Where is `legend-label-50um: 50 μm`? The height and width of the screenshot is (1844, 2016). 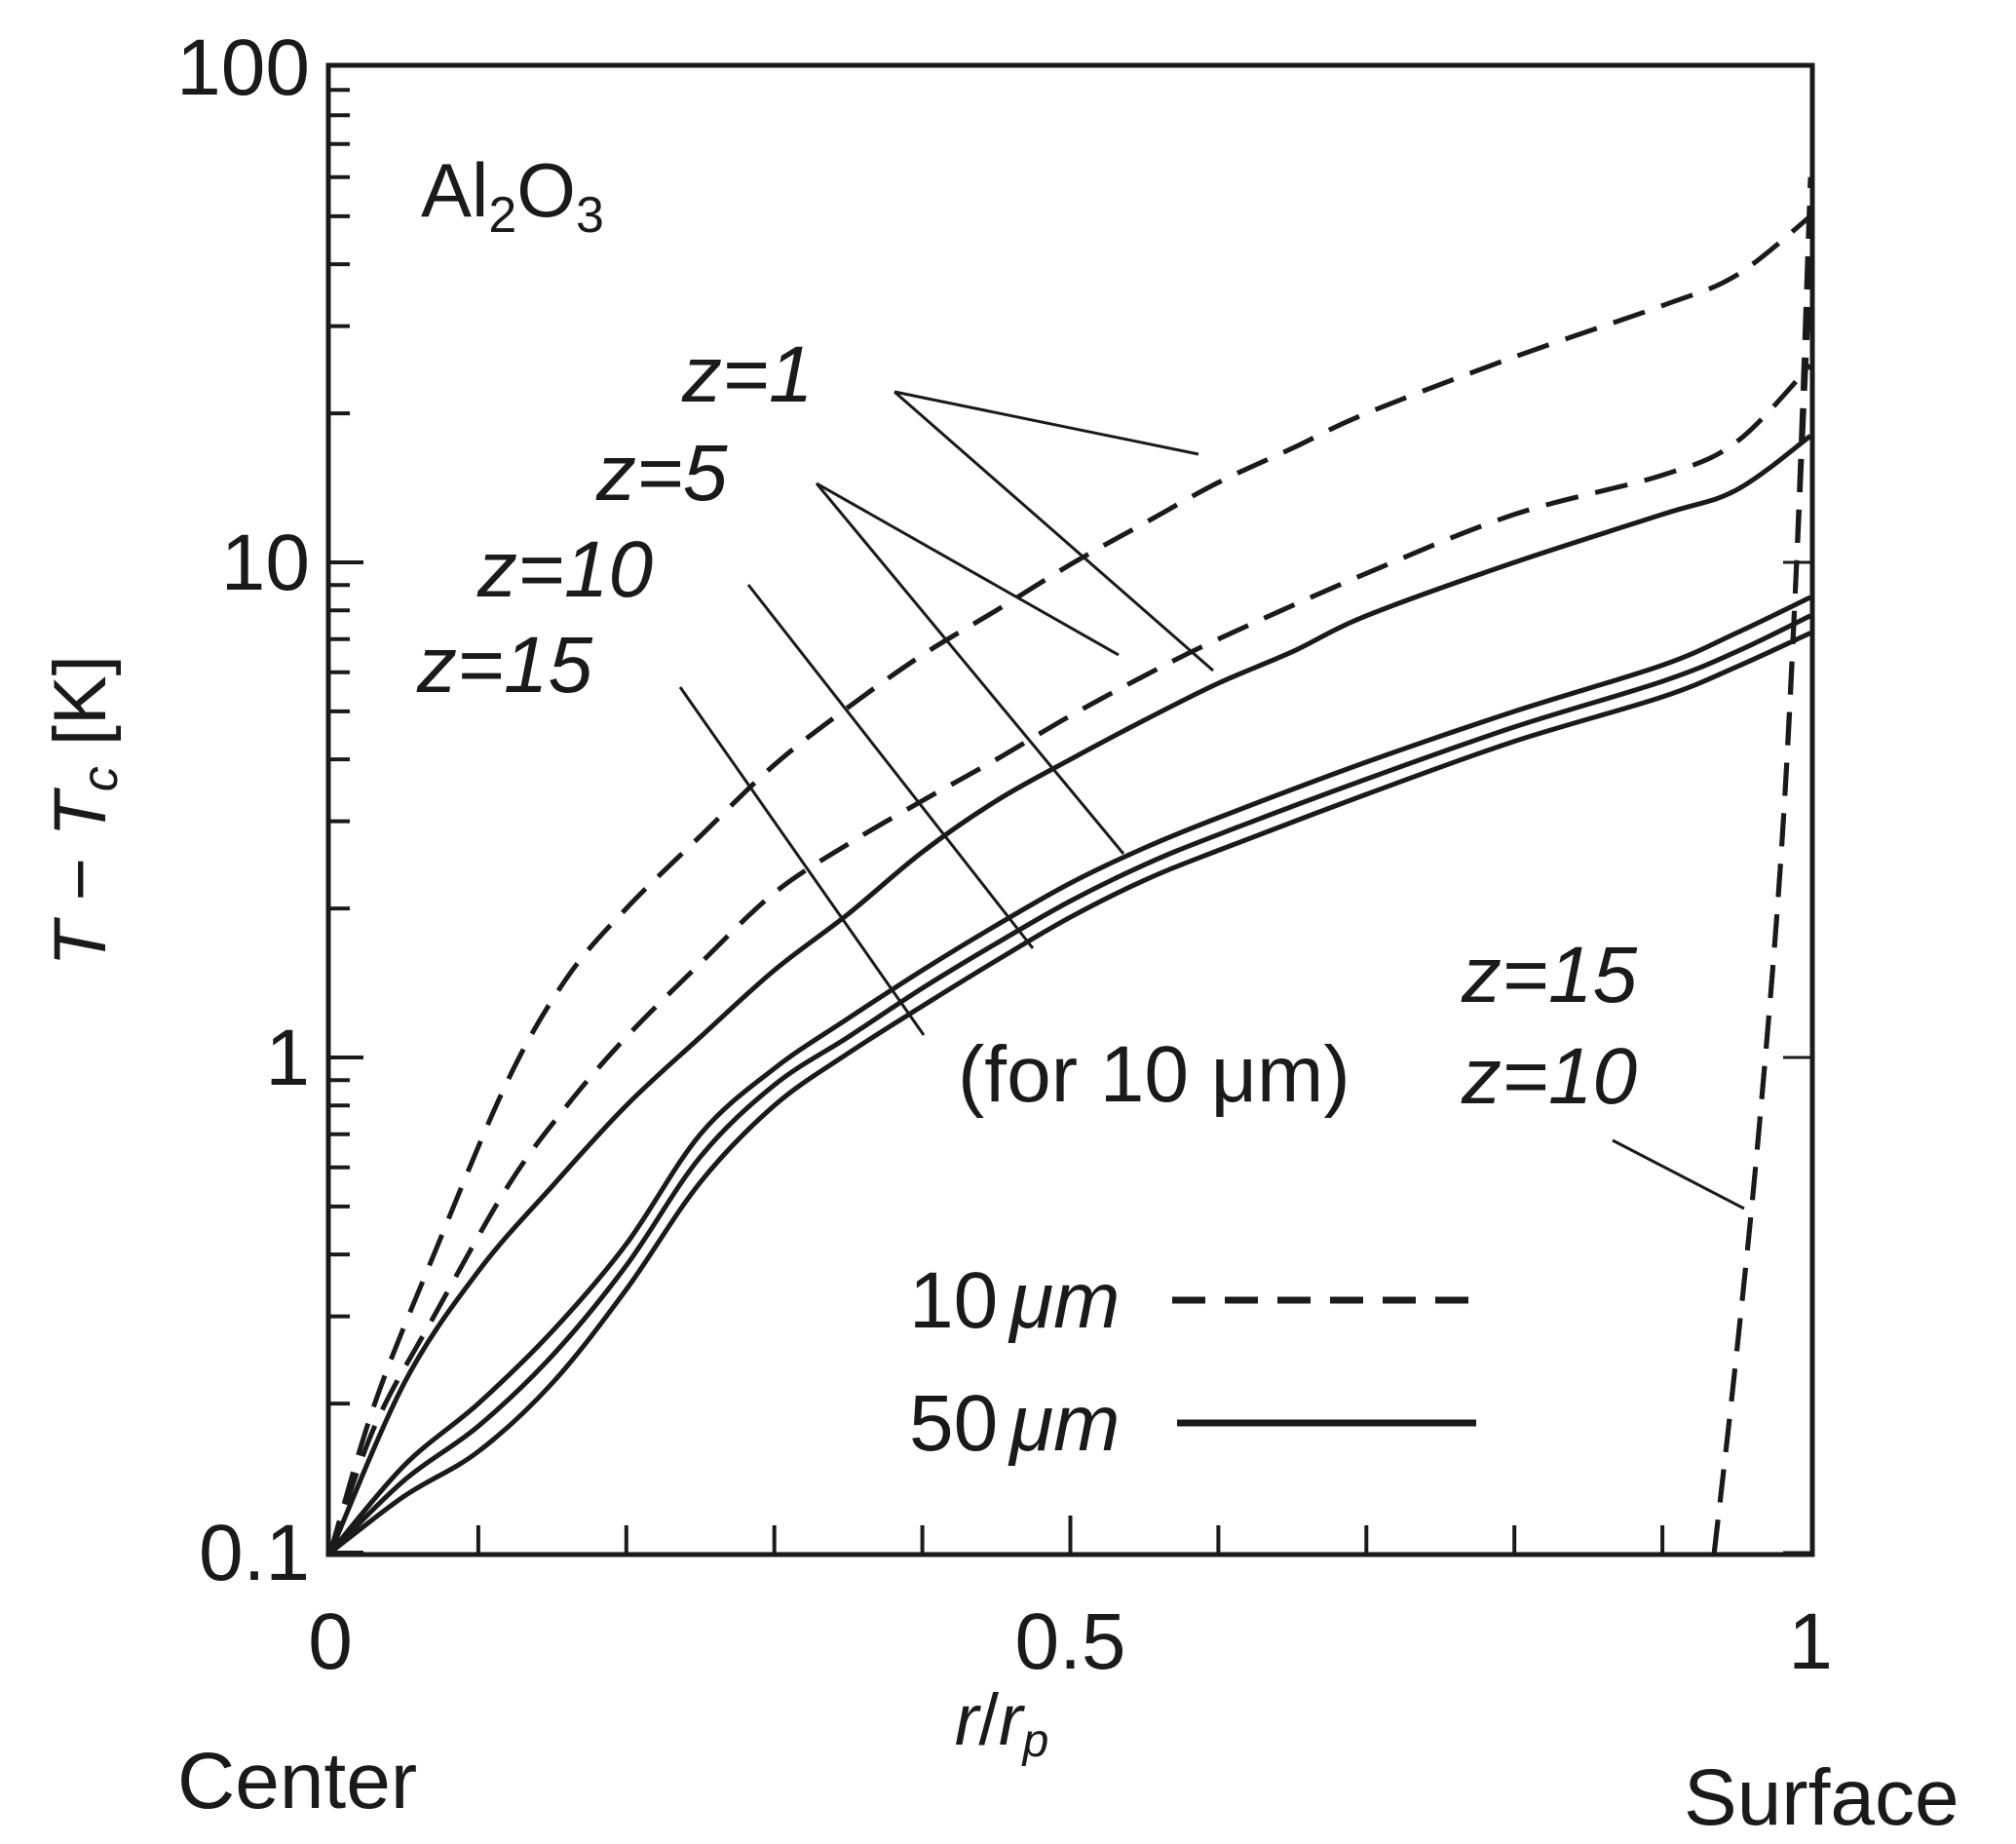 legend-label-50um: 50 μm is located at coordinates (1015, 1423).